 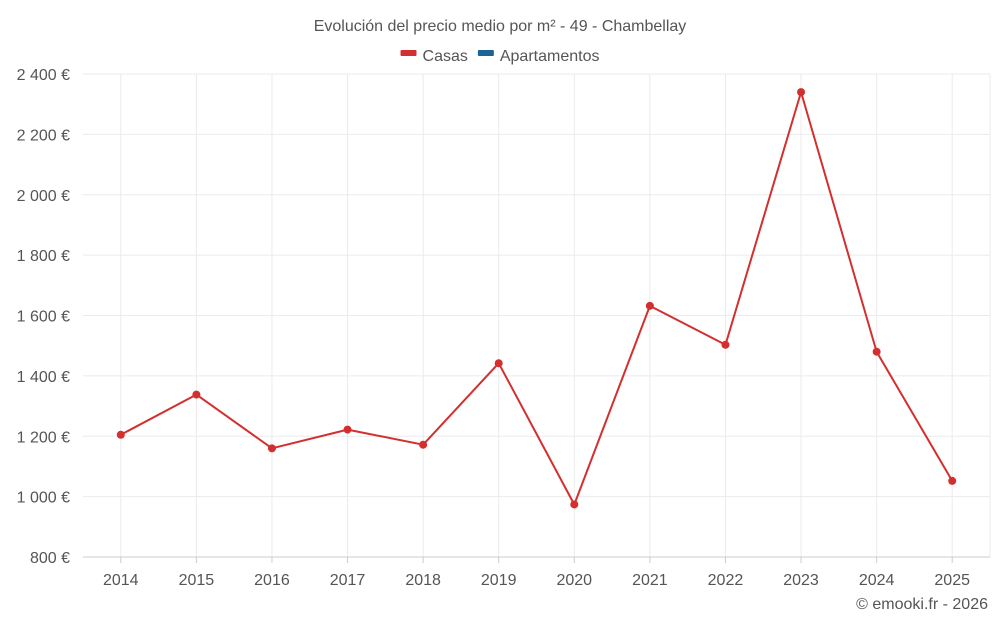 What do you see at coordinates (43, 437) in the screenshot?
I see `y-tick-label: 1 200 €` at bounding box center [43, 437].